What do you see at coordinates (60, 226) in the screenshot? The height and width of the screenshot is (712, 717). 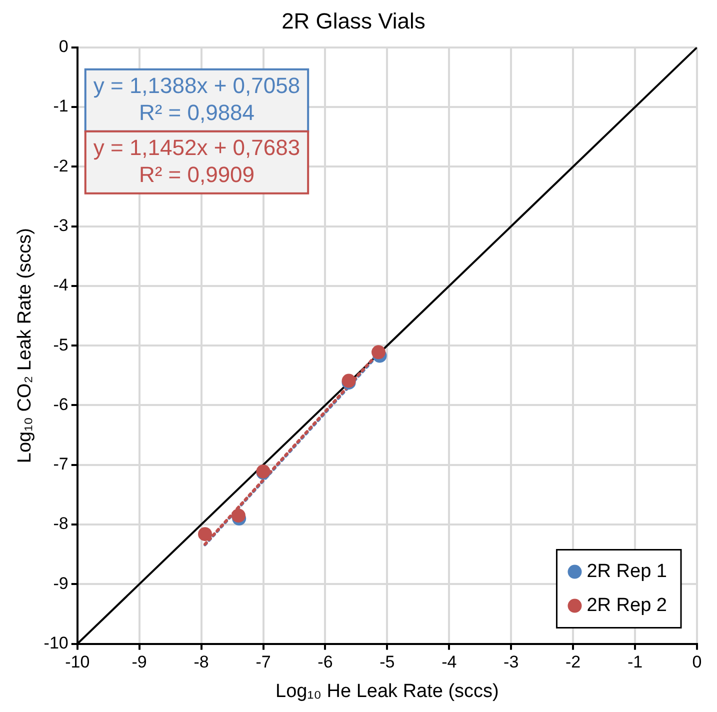 I see `y-tick-label: -3` at bounding box center [60, 226].